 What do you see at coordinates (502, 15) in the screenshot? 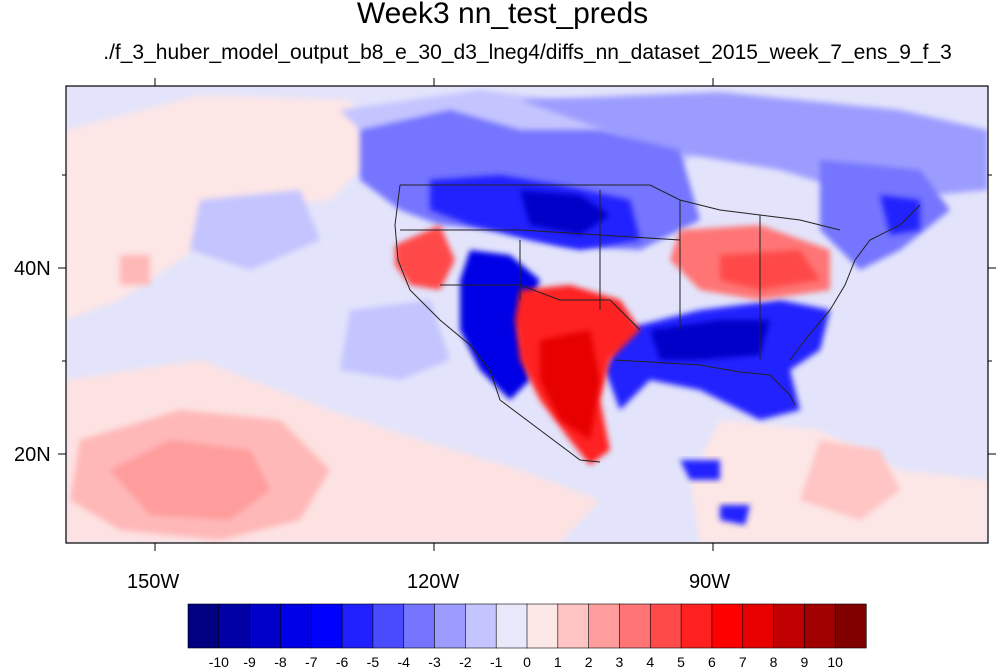
I see `map-title: Week3 nn_test_preds` at bounding box center [502, 15].